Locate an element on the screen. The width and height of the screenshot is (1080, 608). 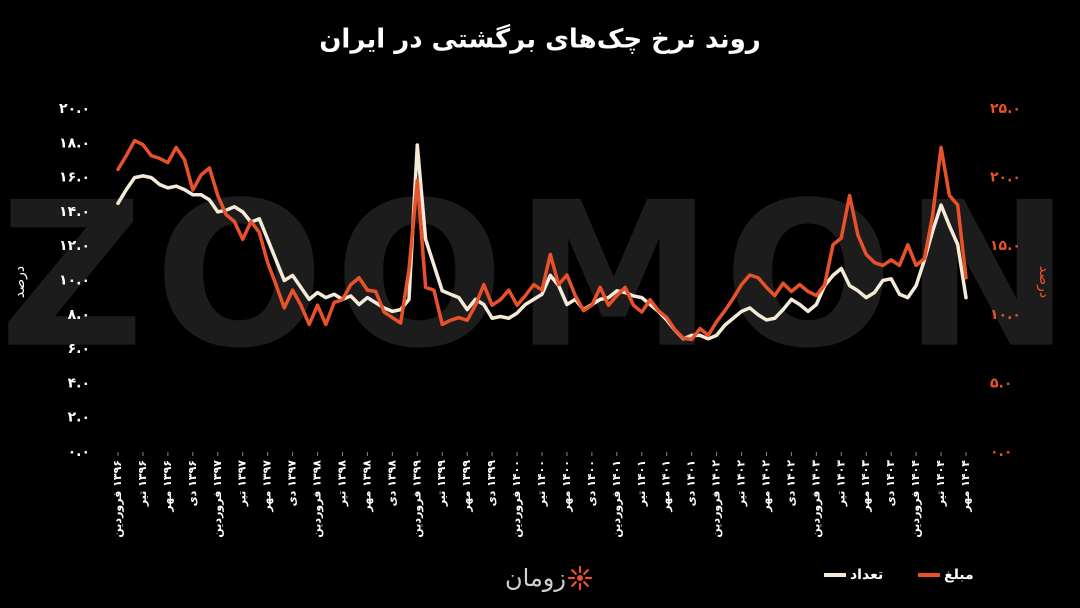
y-tick-label: ۰.۰ is located at coordinates (79, 452).